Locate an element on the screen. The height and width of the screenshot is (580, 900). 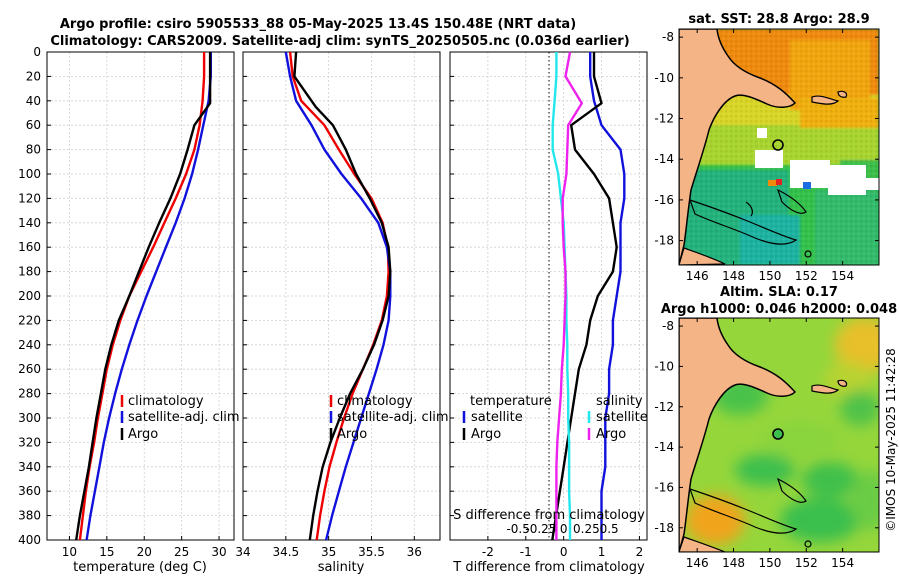
y-tick-label: 0 is located at coordinates (37, 52).